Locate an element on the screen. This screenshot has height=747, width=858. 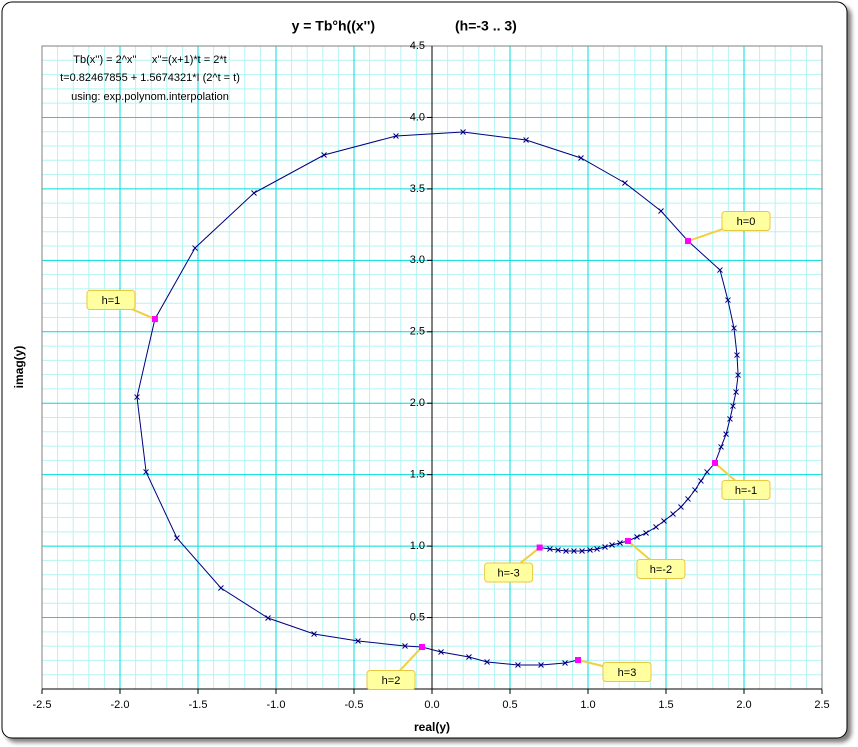
x-tick-label: -2.0 is located at coordinates (120, 705).